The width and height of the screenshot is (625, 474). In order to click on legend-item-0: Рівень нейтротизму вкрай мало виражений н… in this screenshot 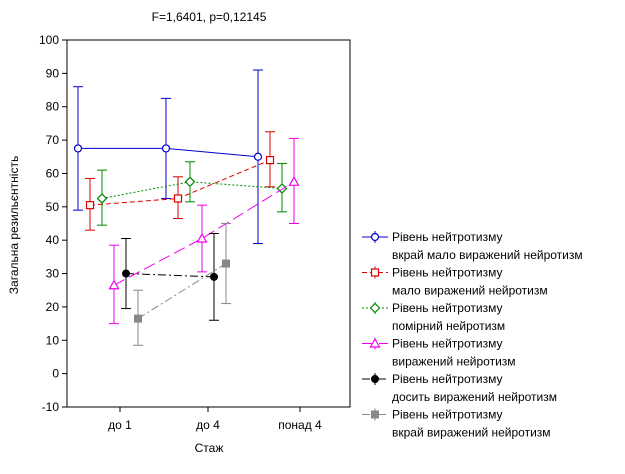, I will do `click(472, 246)`.